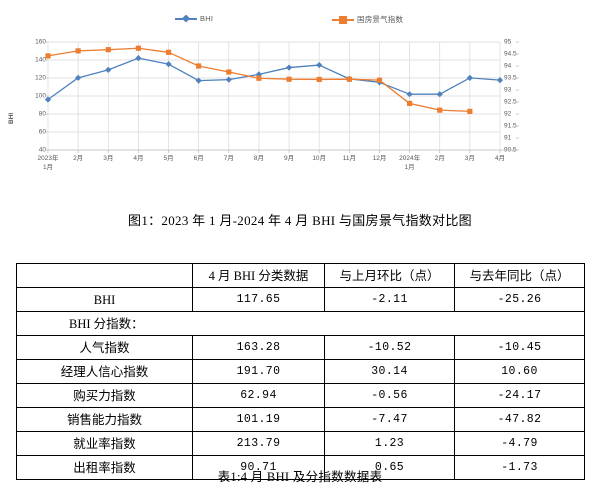  What do you see at coordinates (469, 158) in the screenshot?
I see `x-tick-label: 3月` at bounding box center [469, 158].